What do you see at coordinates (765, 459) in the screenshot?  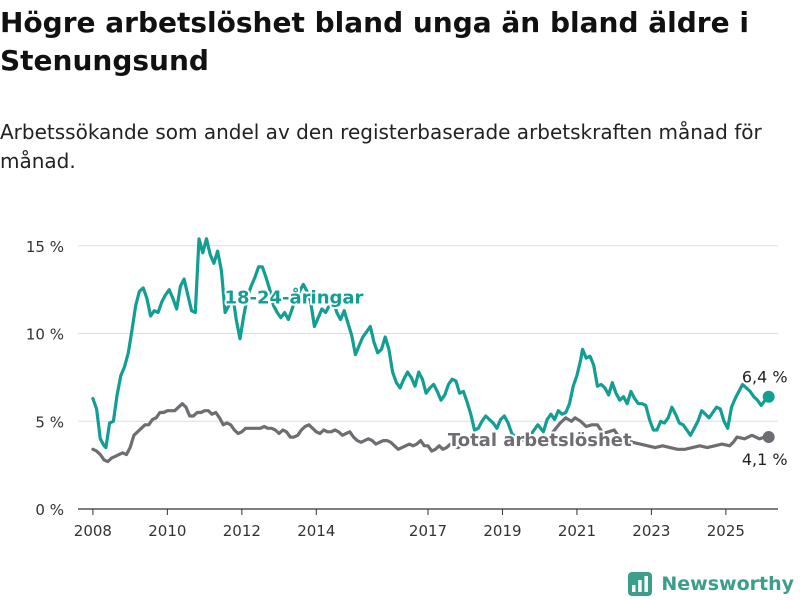 I see `end-value-label: 4,1 %` at bounding box center [765, 459].